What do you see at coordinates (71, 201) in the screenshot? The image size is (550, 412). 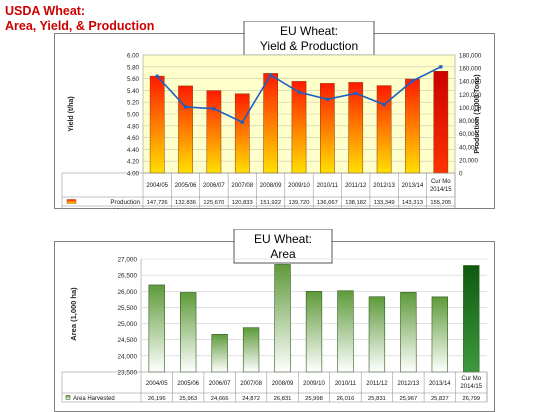 I see `legend-swatch-production` at bounding box center [71, 201].